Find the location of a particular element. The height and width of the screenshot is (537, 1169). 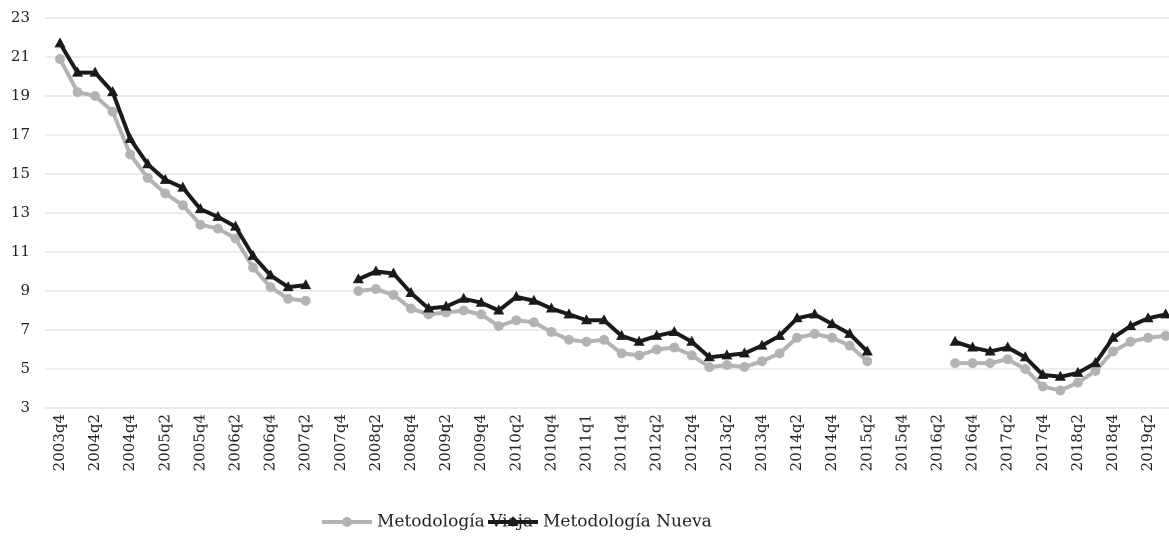

y-tick-label: 7 is located at coordinates (25, 329).